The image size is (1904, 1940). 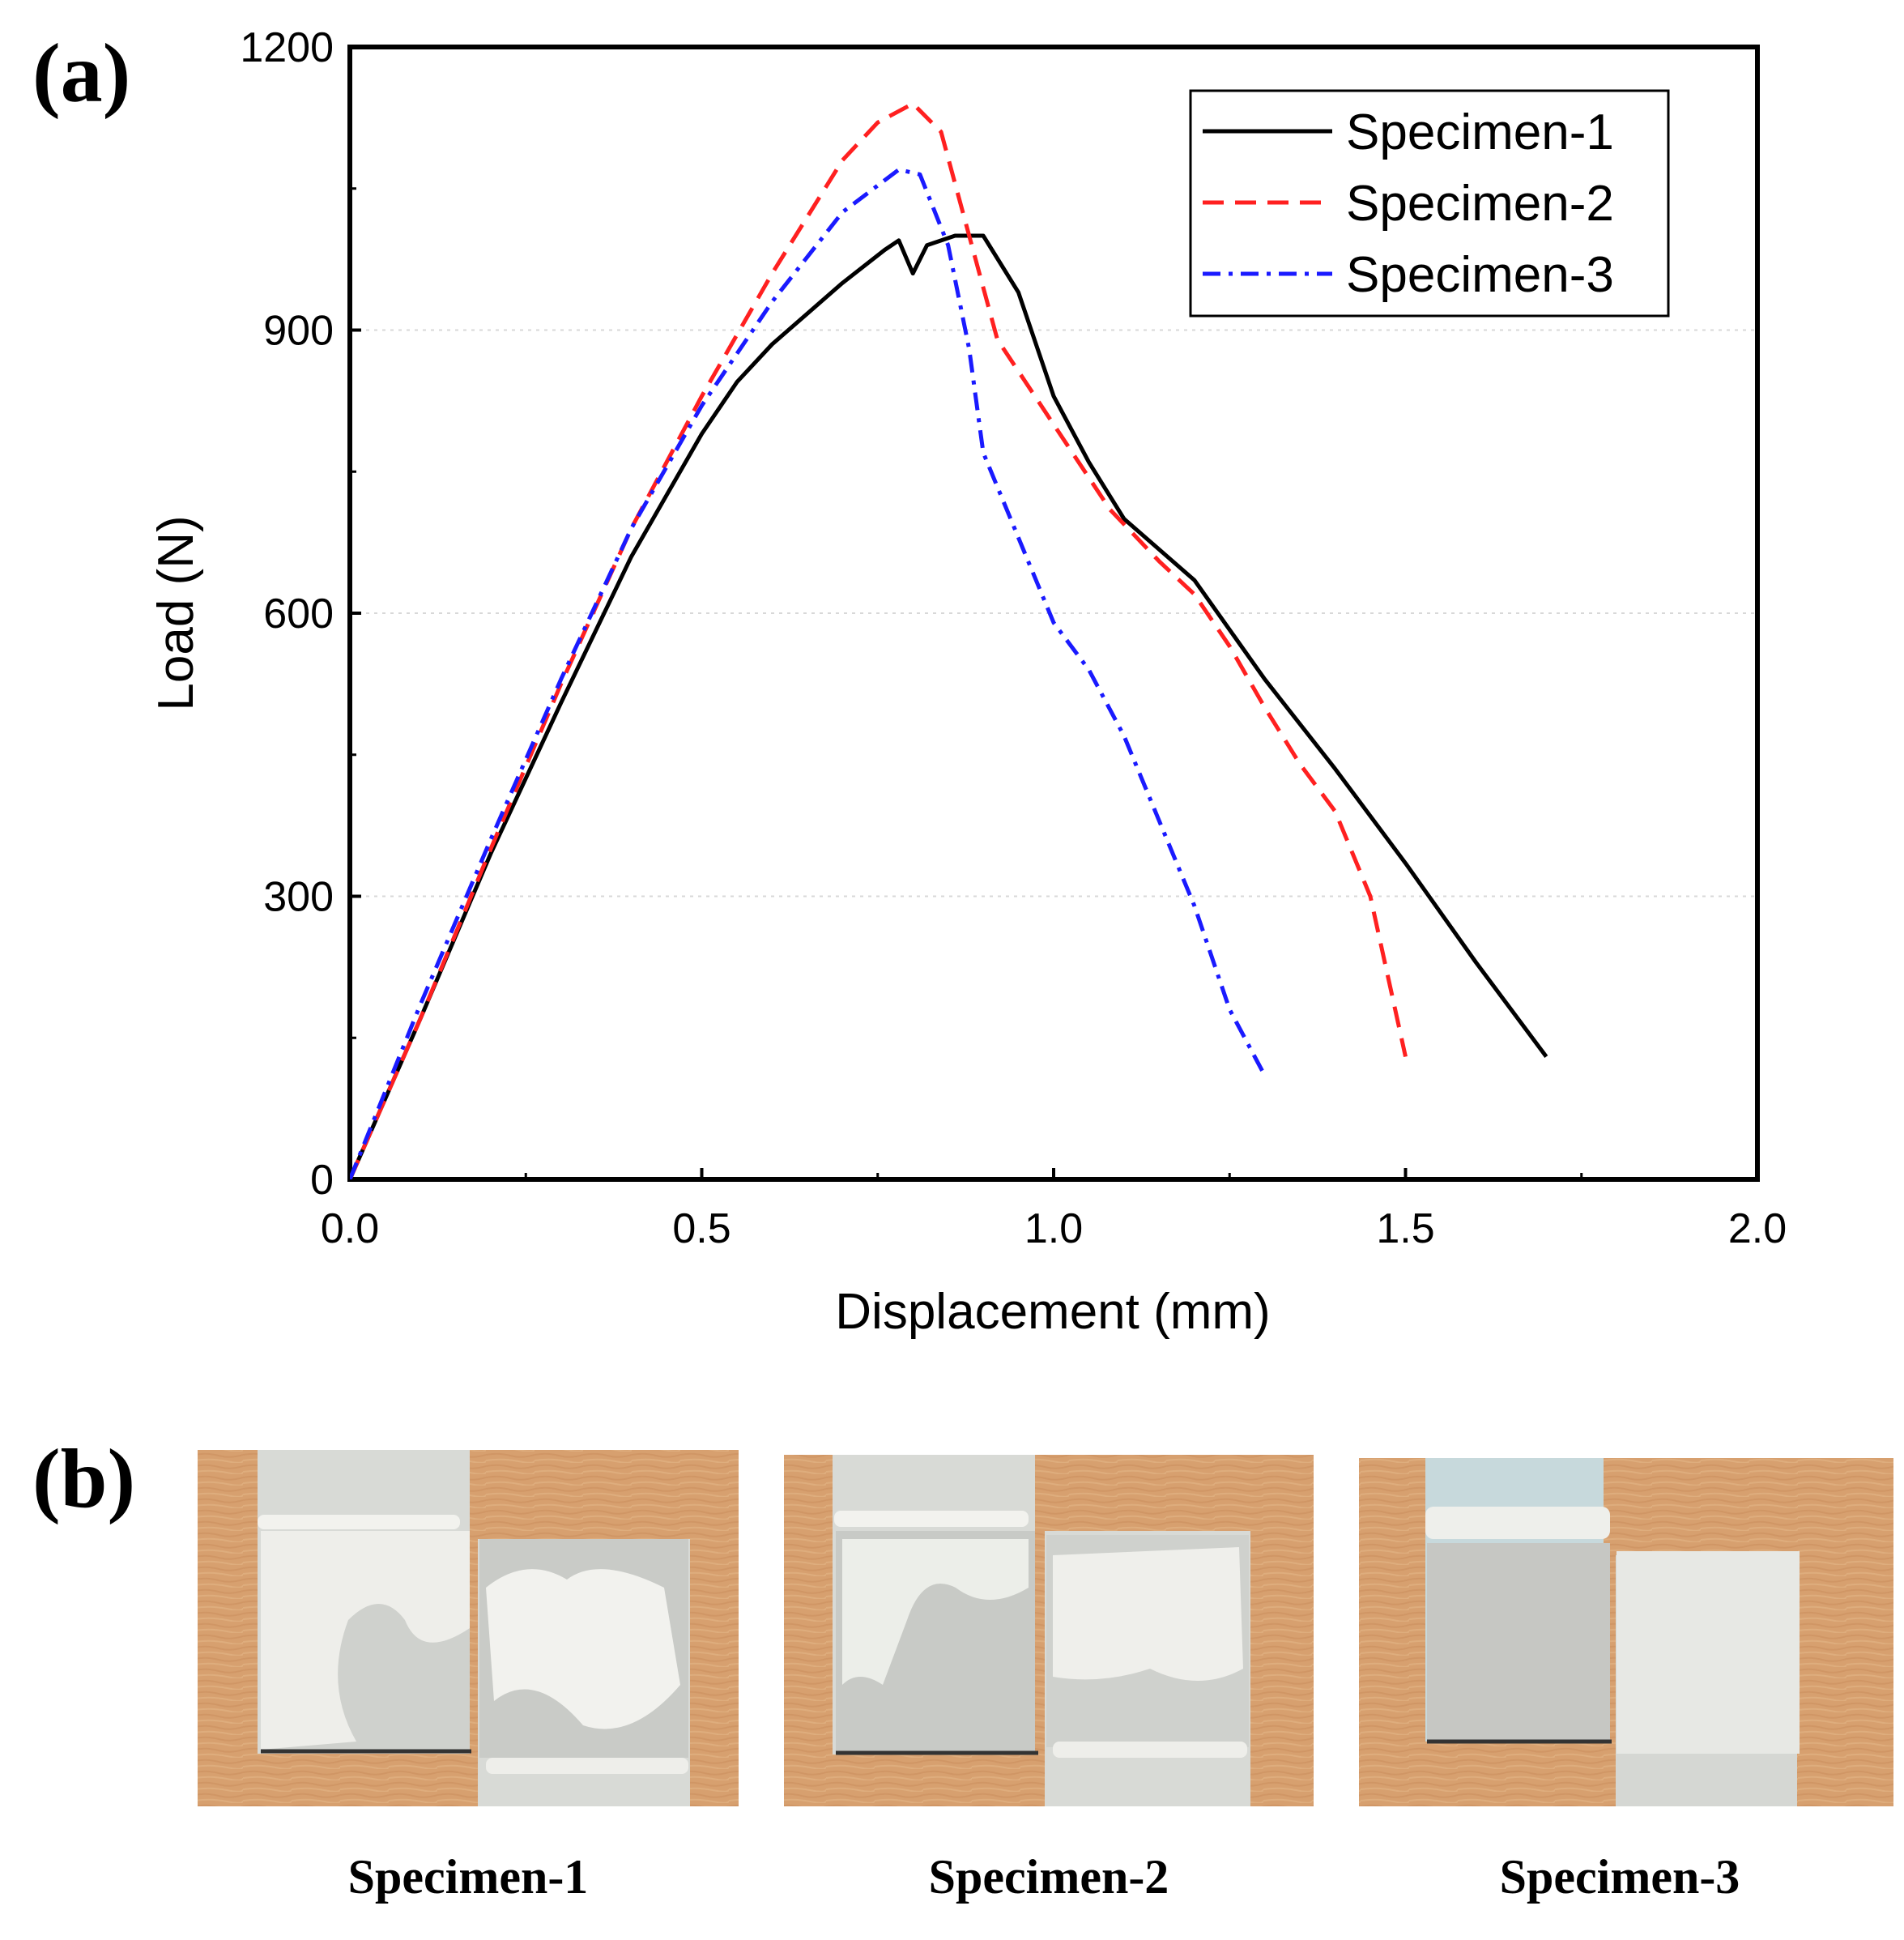 I want to click on x-tick-label: 0.0, so click(x=350, y=1228).